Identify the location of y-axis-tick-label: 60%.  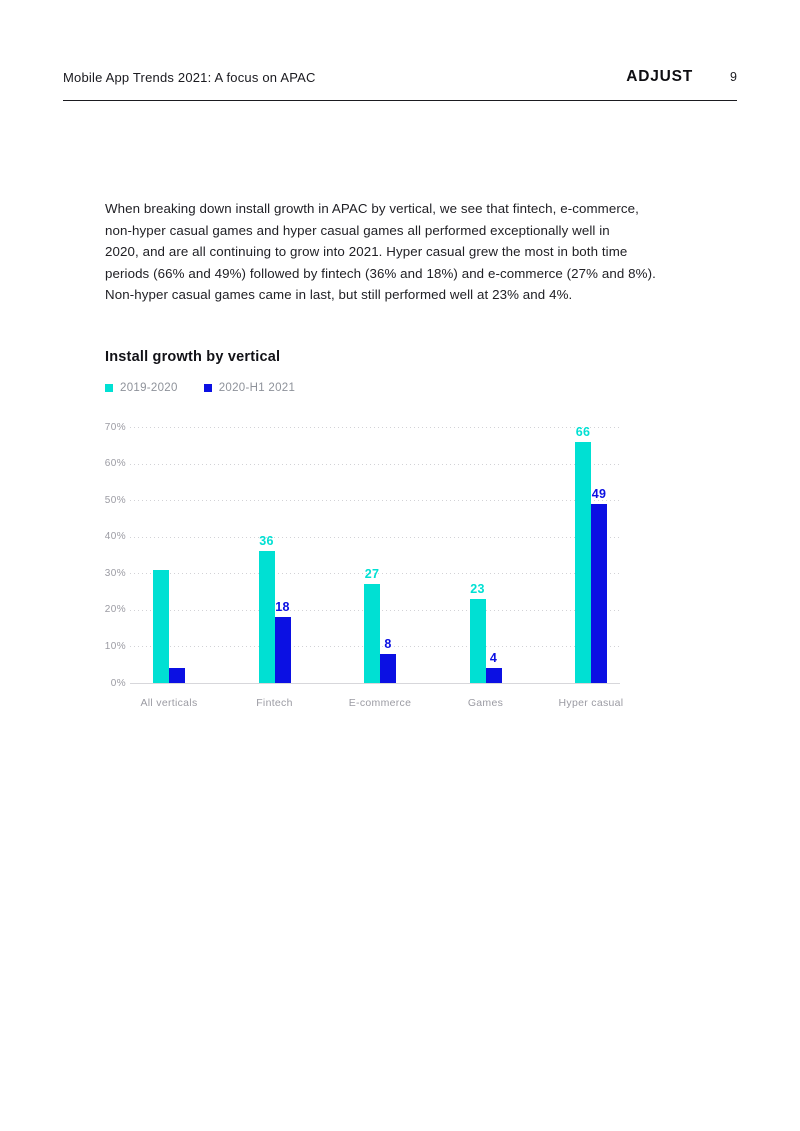
(115, 464).